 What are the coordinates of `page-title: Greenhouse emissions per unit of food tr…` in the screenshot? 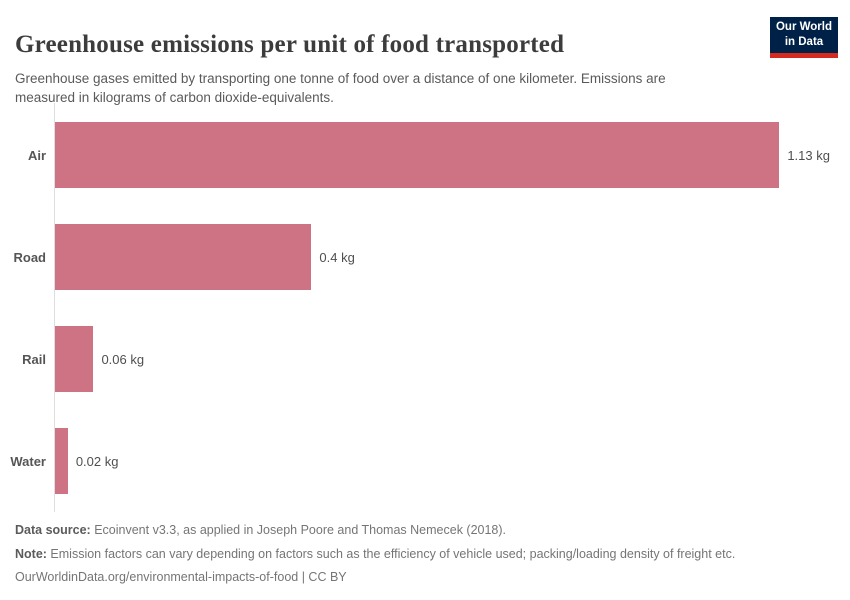 It's located at (290, 44).